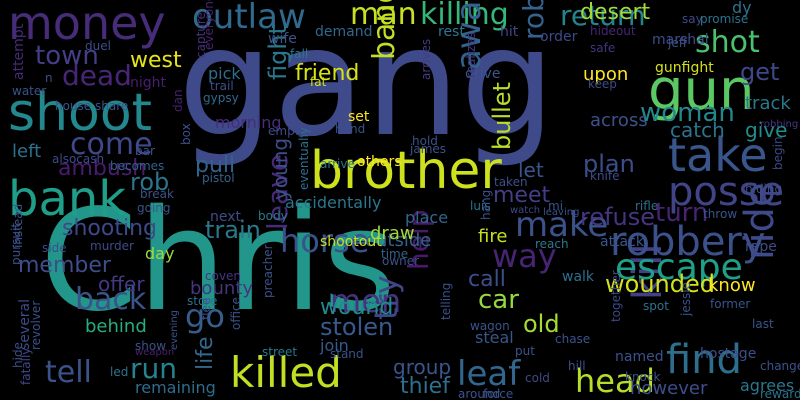  Describe the element at coordinates (233, 230) in the screenshot. I see `cloud-word: train` at that location.